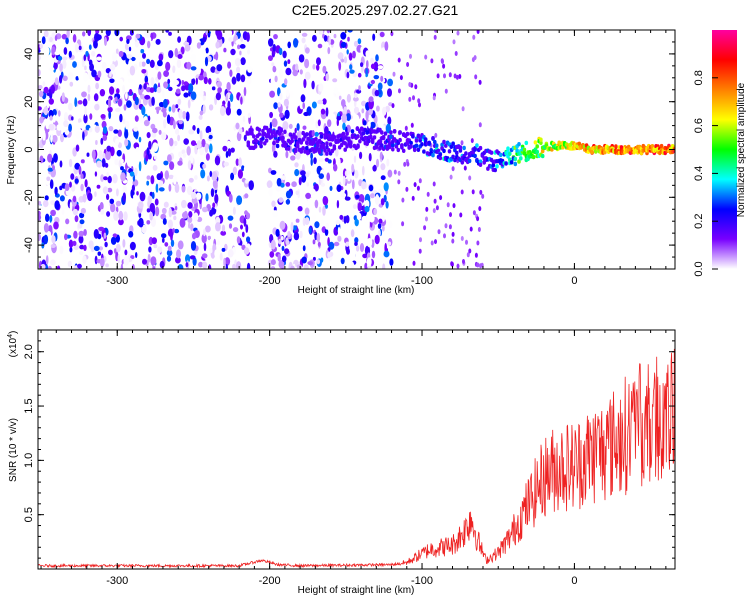  Describe the element at coordinates (13, 450) in the screenshot. I see `snr-ylabel: SNR (10 * v/v)` at that location.